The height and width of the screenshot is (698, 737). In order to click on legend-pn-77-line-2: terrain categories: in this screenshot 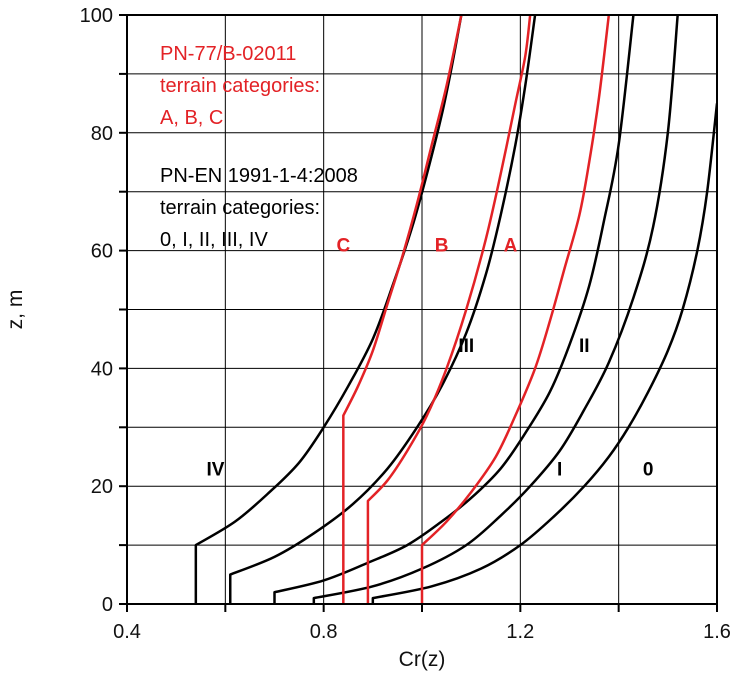, I will do `click(240, 86)`.